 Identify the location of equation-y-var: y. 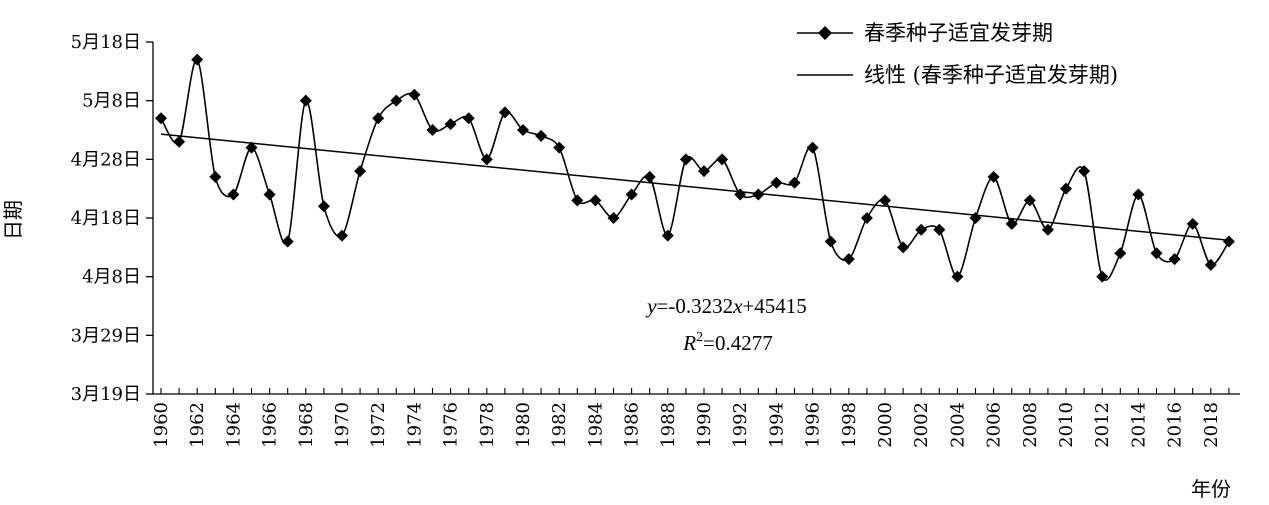
(651, 306).